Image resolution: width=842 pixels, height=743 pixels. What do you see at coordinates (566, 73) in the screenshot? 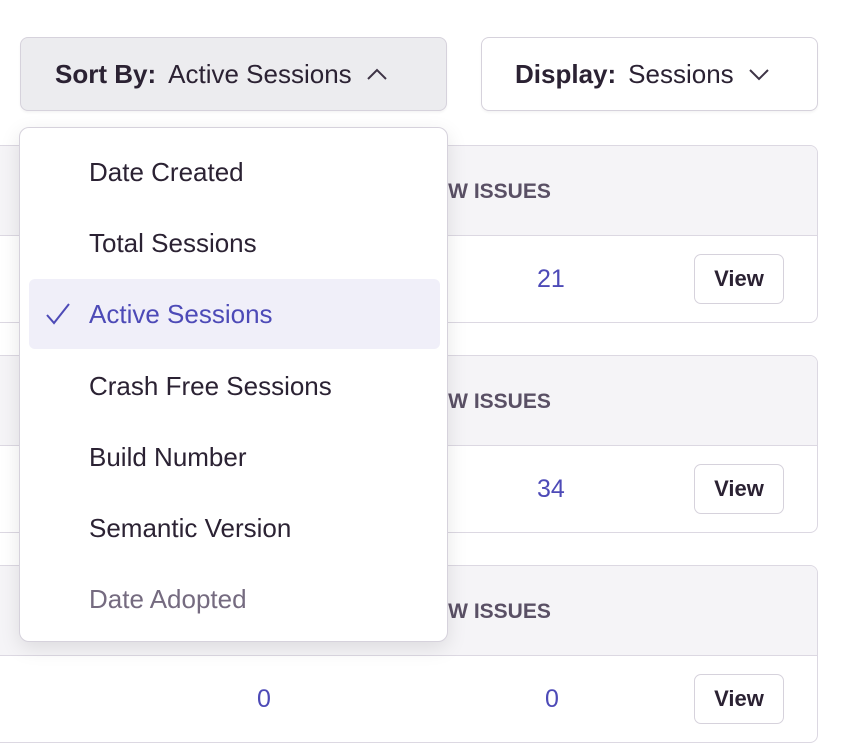
I see `display-label: Display:` at bounding box center [566, 73].